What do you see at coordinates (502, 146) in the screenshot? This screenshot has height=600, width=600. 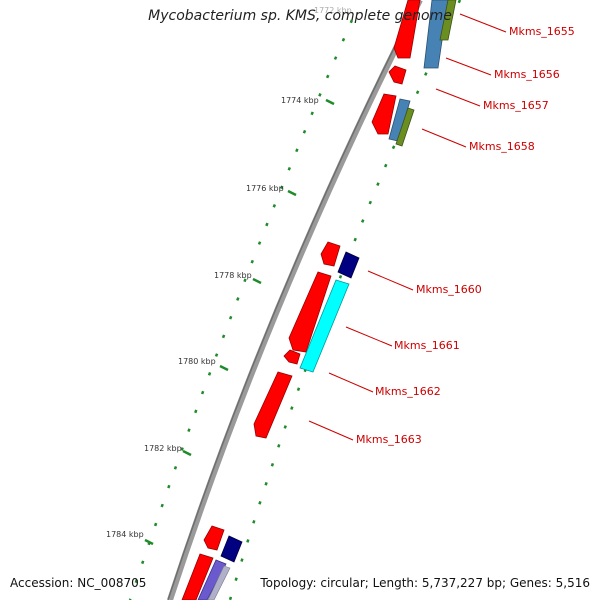 I see `gene-label-mkms-1658: Mkms_1658` at bounding box center [502, 146].